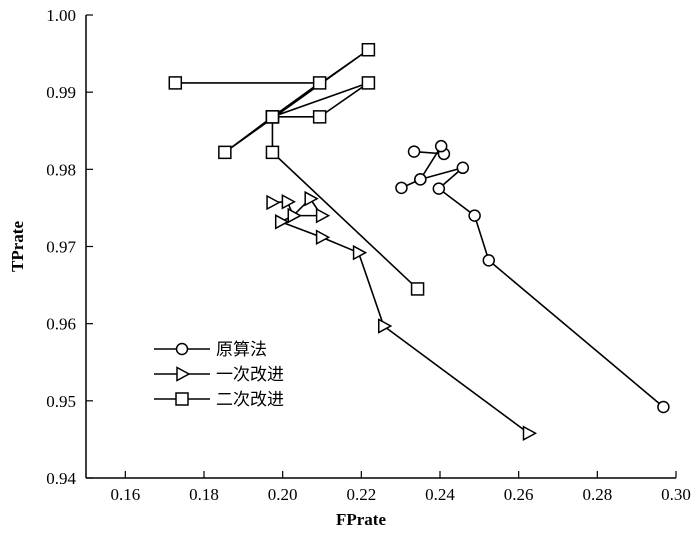 The width and height of the screenshot is (700, 533). Describe the element at coordinates (519, 494) in the screenshot. I see `x-tick-label: 0.26` at that location.